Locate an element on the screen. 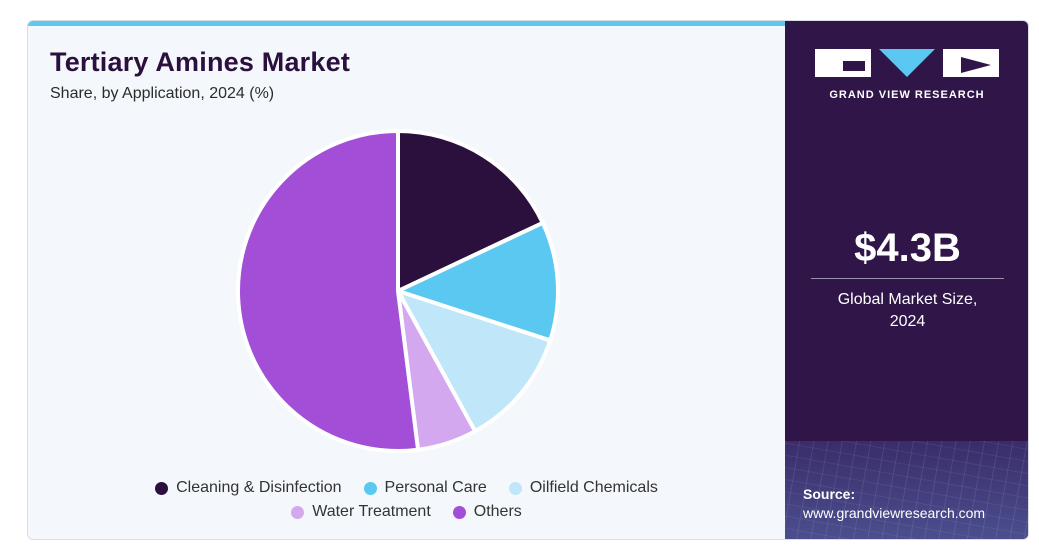 This screenshot has width=1039, height=553. gvr-logo: GRAND VIEW RESEARCH is located at coordinates (907, 74).